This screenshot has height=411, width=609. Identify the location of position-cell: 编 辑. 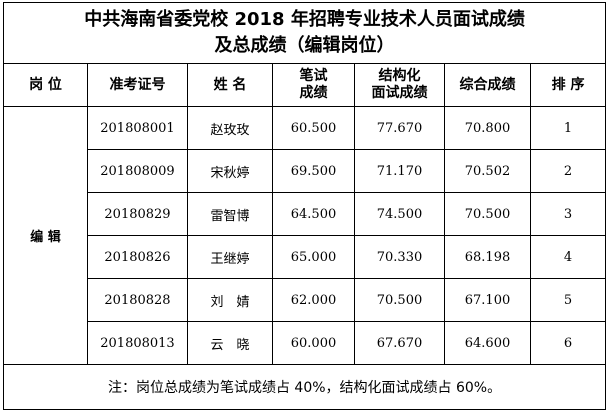
(45, 235).